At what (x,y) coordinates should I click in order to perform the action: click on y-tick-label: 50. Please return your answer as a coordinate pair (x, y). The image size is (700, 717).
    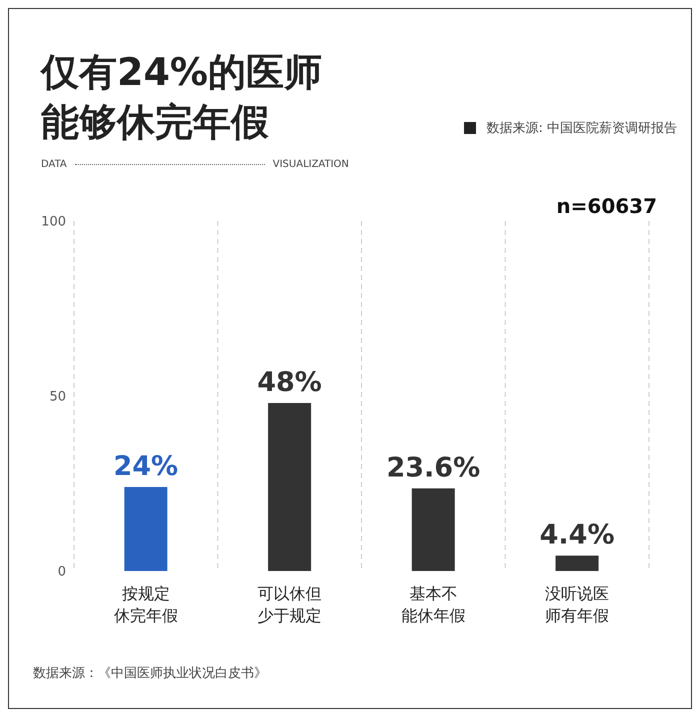
    Looking at the image, I should click on (57, 397).